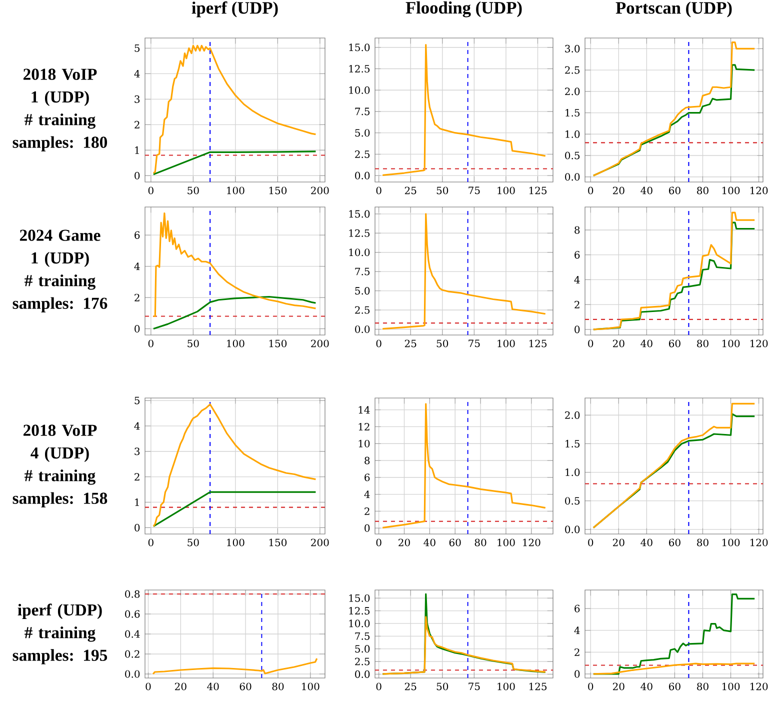 This screenshot has width=771, height=702. I want to click on y-tick-label: 10, so click(364, 444).